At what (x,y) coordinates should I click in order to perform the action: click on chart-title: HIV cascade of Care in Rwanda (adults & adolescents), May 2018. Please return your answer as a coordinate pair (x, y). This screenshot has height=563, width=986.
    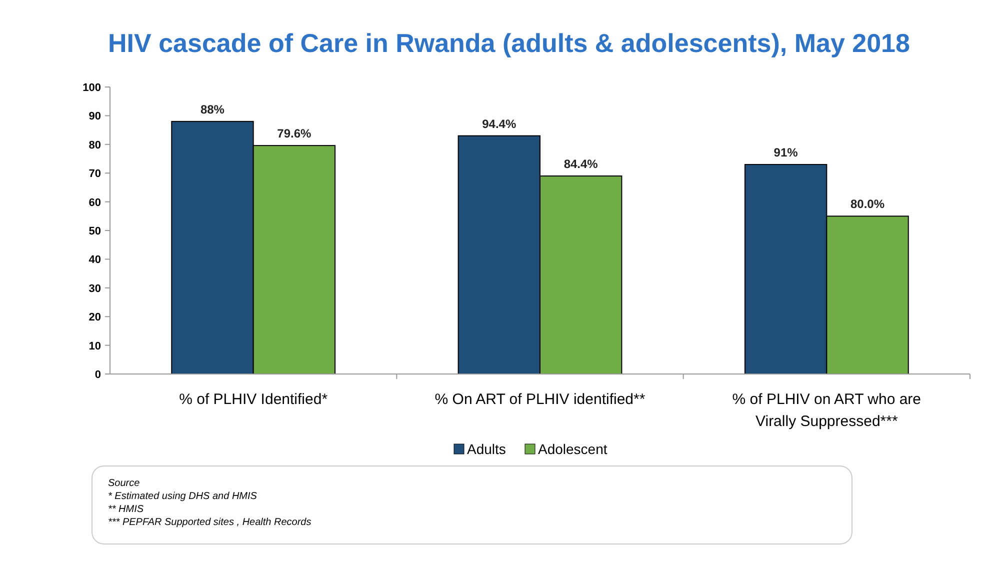
    Looking at the image, I should click on (509, 43).